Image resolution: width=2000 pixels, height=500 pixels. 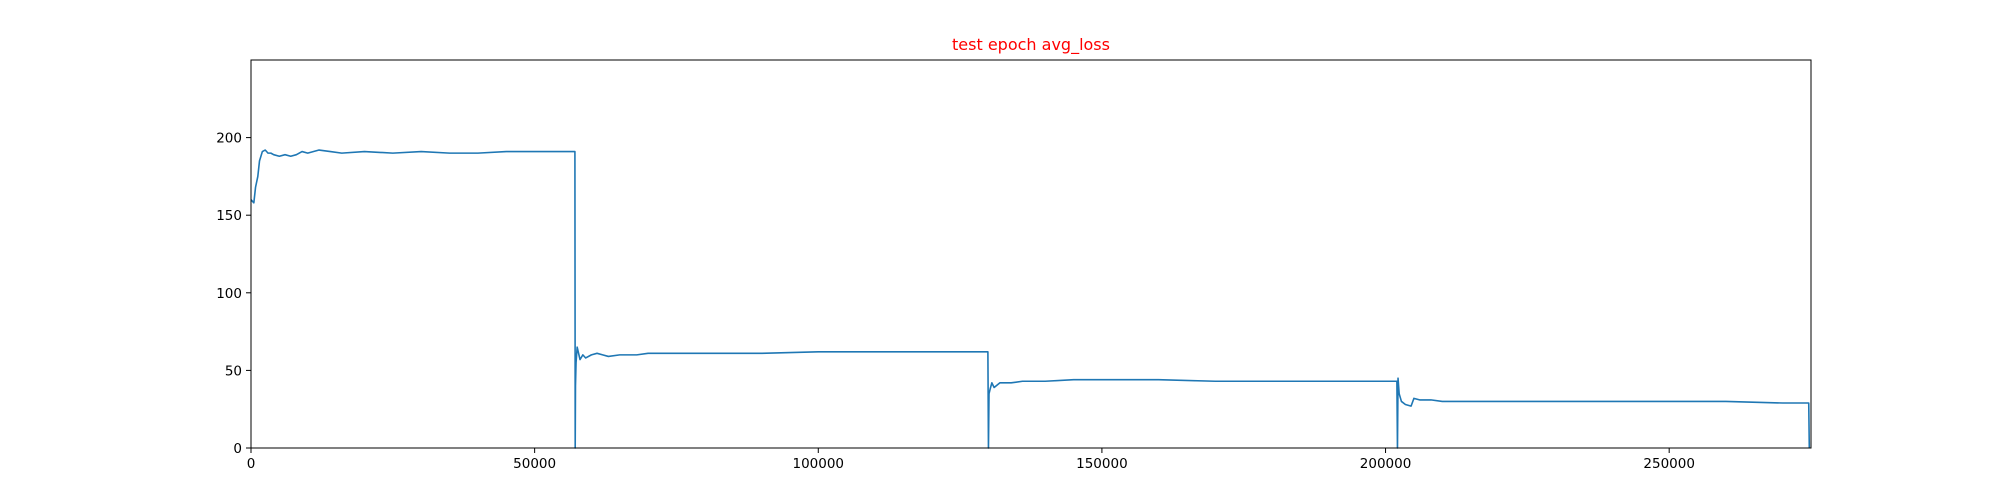 What do you see at coordinates (1386, 464) in the screenshot?
I see `x-tick-label: 200000` at bounding box center [1386, 464].